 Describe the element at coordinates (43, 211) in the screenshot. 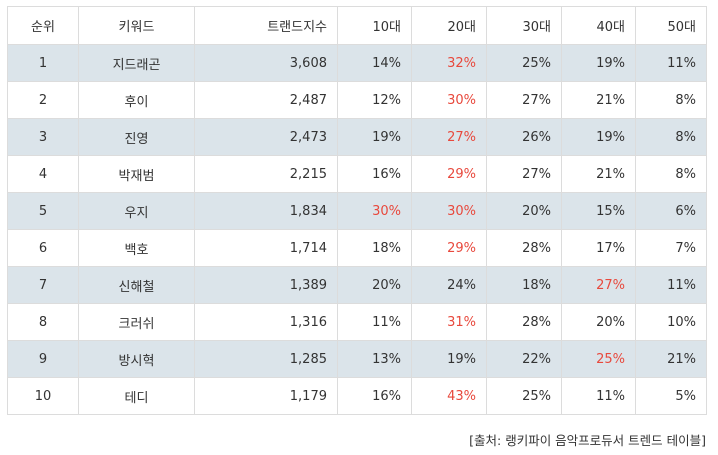

I see `rank-cell: 5` at that location.